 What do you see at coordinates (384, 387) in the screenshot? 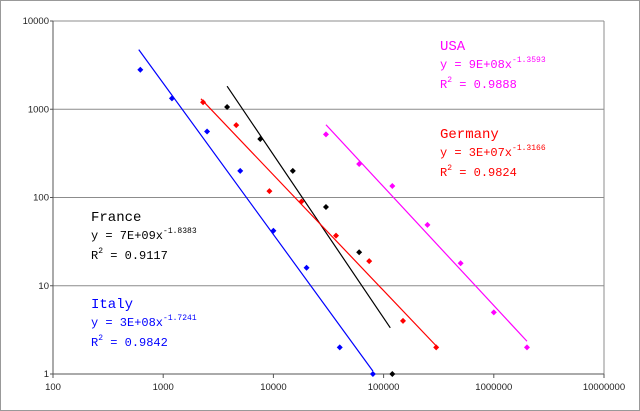
I see `x-tick-label: 100000` at bounding box center [384, 387].